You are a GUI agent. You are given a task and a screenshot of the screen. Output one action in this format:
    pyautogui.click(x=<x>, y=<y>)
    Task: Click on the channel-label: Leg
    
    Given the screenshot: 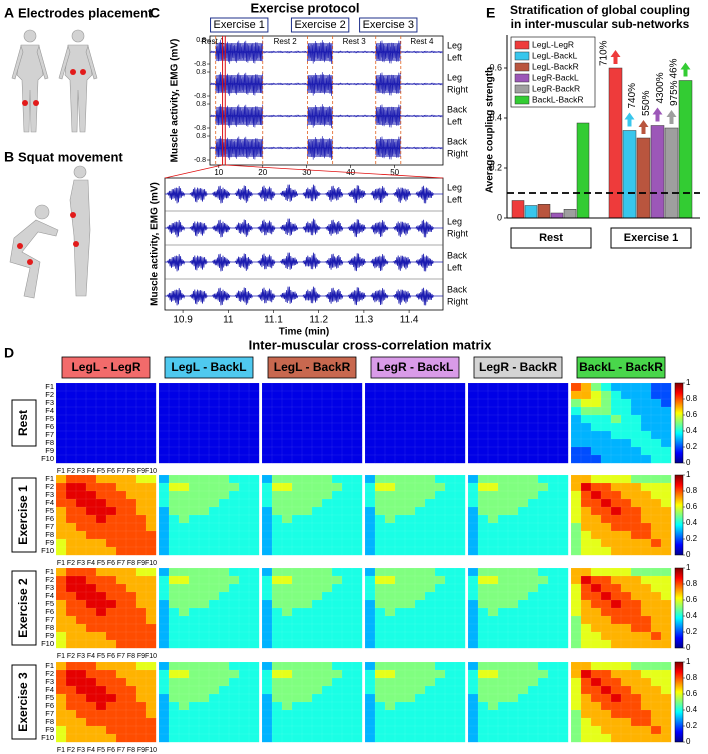 What is the action you would take?
    pyautogui.click(x=454, y=221)
    